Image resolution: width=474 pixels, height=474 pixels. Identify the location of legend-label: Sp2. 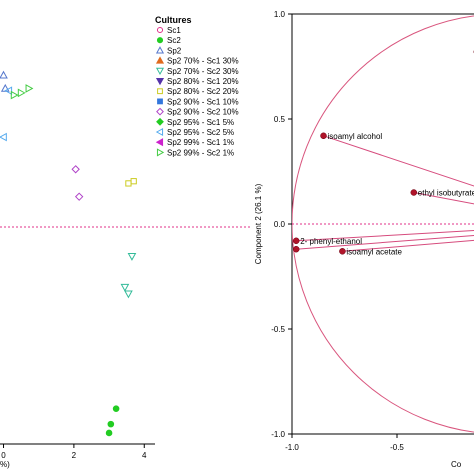
(174, 50).